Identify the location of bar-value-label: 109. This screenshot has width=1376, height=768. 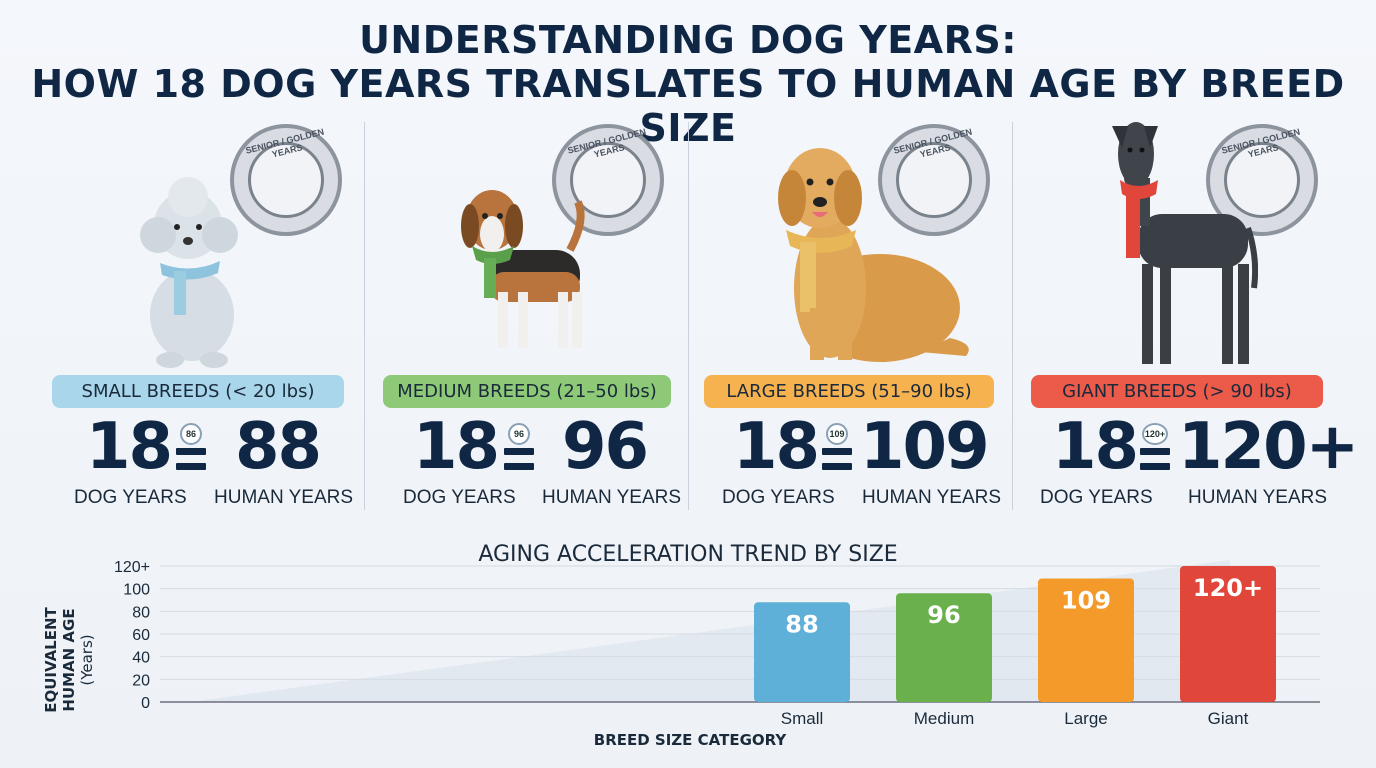
(1086, 600).